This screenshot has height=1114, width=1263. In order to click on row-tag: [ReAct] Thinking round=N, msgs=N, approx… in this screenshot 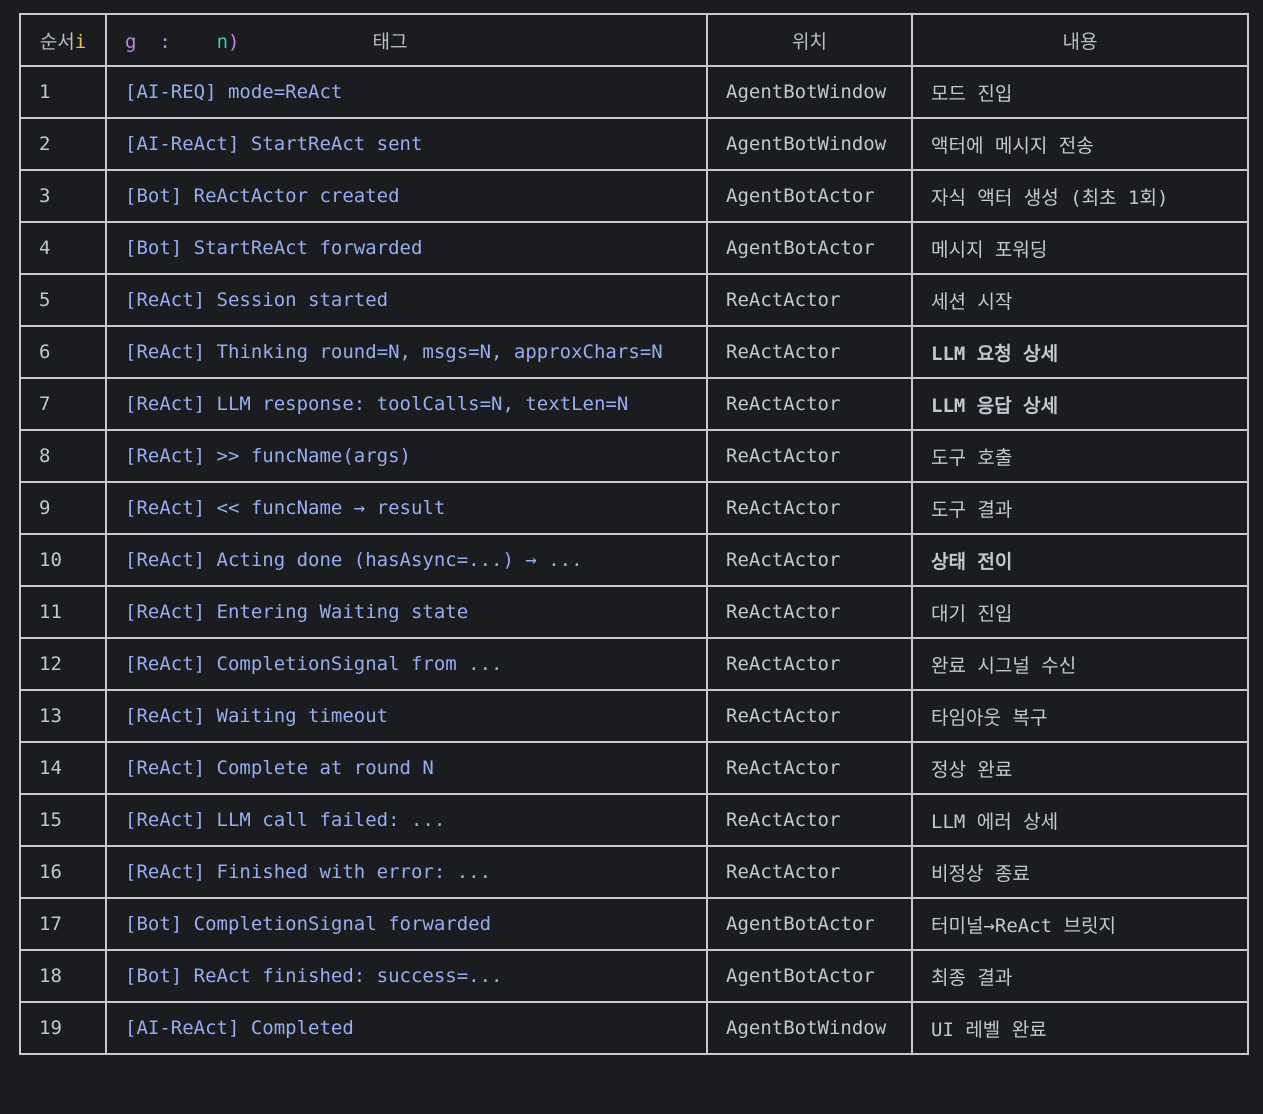, I will do `click(406, 352)`.